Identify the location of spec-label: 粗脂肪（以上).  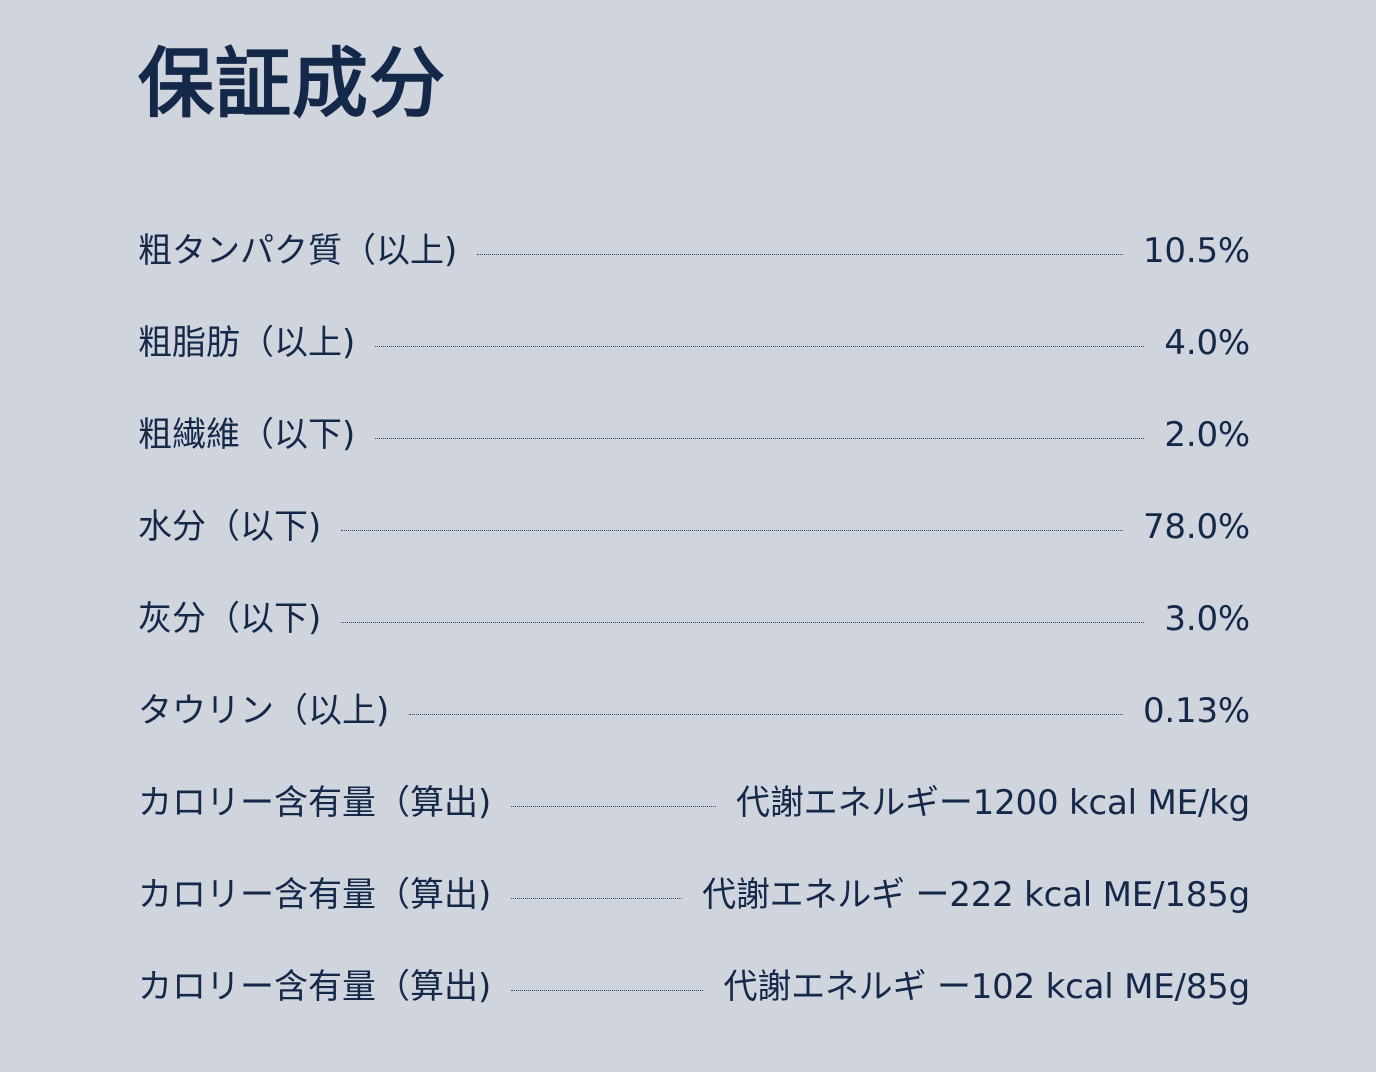
(247, 343).